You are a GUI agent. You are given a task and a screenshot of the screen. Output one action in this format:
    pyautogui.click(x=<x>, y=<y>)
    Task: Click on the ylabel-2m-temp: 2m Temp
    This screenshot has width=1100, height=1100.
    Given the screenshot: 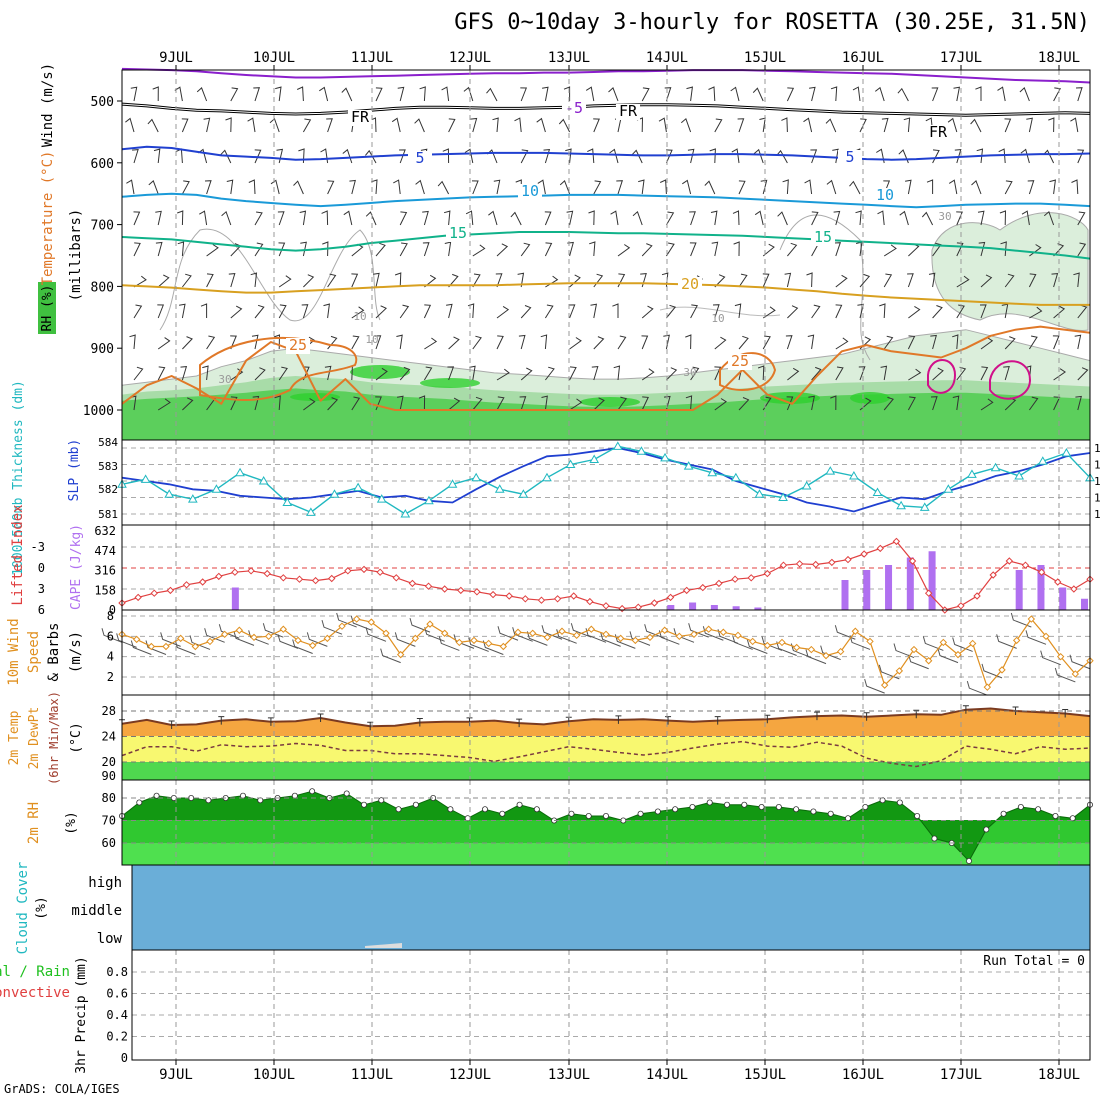 What is the action you would take?
    pyautogui.click(x=14, y=737)
    